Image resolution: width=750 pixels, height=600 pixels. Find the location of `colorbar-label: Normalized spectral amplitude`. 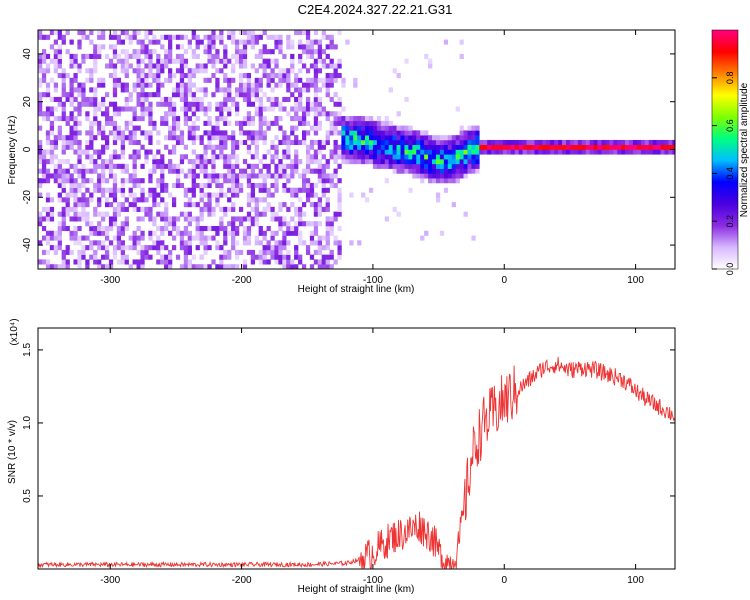

colorbar-label: Normalized spectral amplitude is located at coordinates (744, 149).